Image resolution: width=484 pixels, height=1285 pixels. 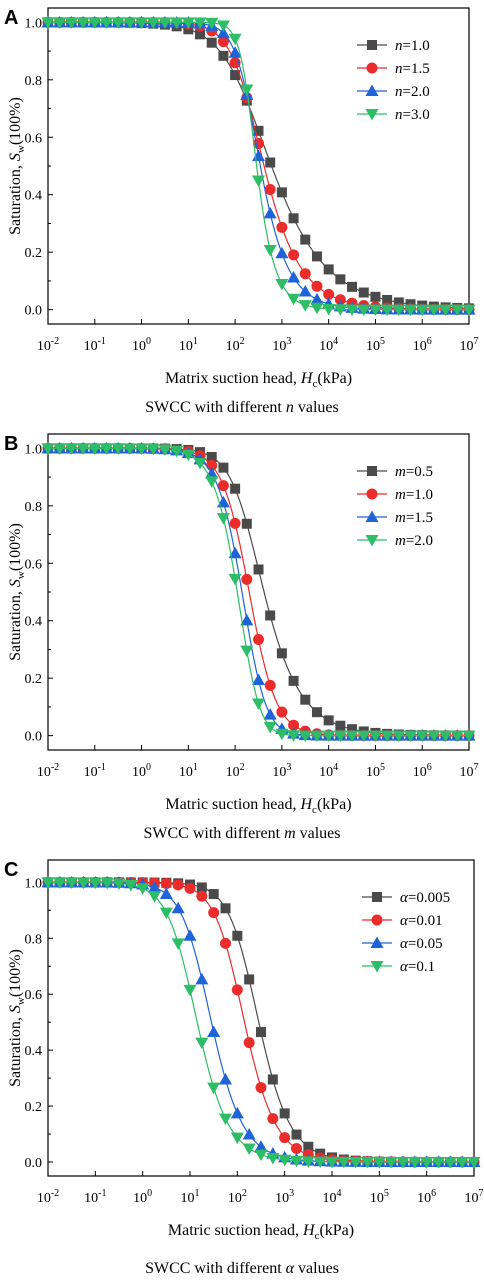 I want to click on y-tick-label: 0.8, so click(x=34, y=81).